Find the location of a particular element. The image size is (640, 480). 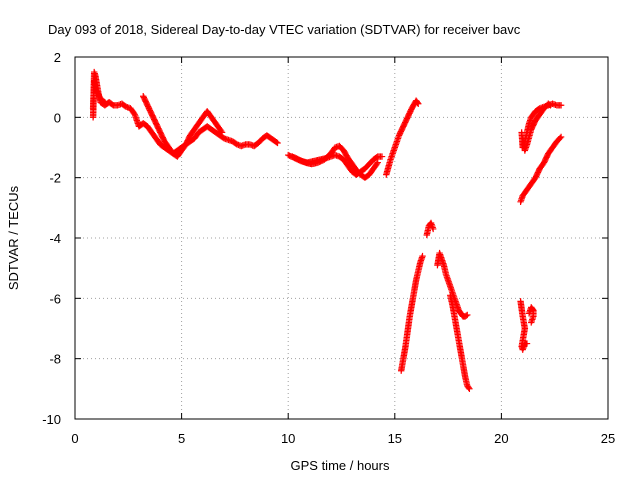

y-tick-label: -8 is located at coordinates (55, 359).